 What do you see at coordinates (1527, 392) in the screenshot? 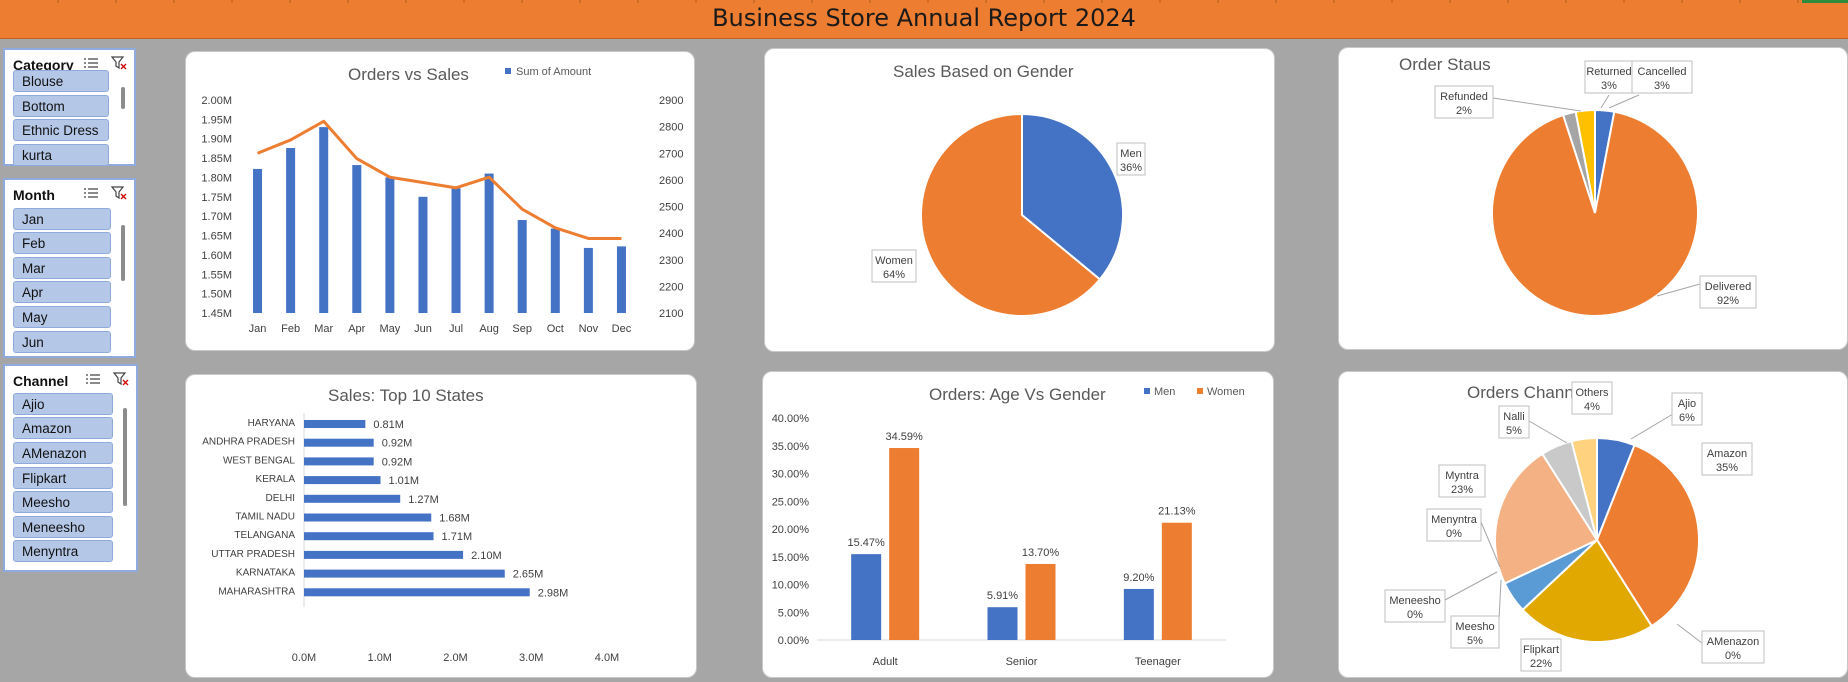
I see `chart-title: Orders Channel` at bounding box center [1527, 392].